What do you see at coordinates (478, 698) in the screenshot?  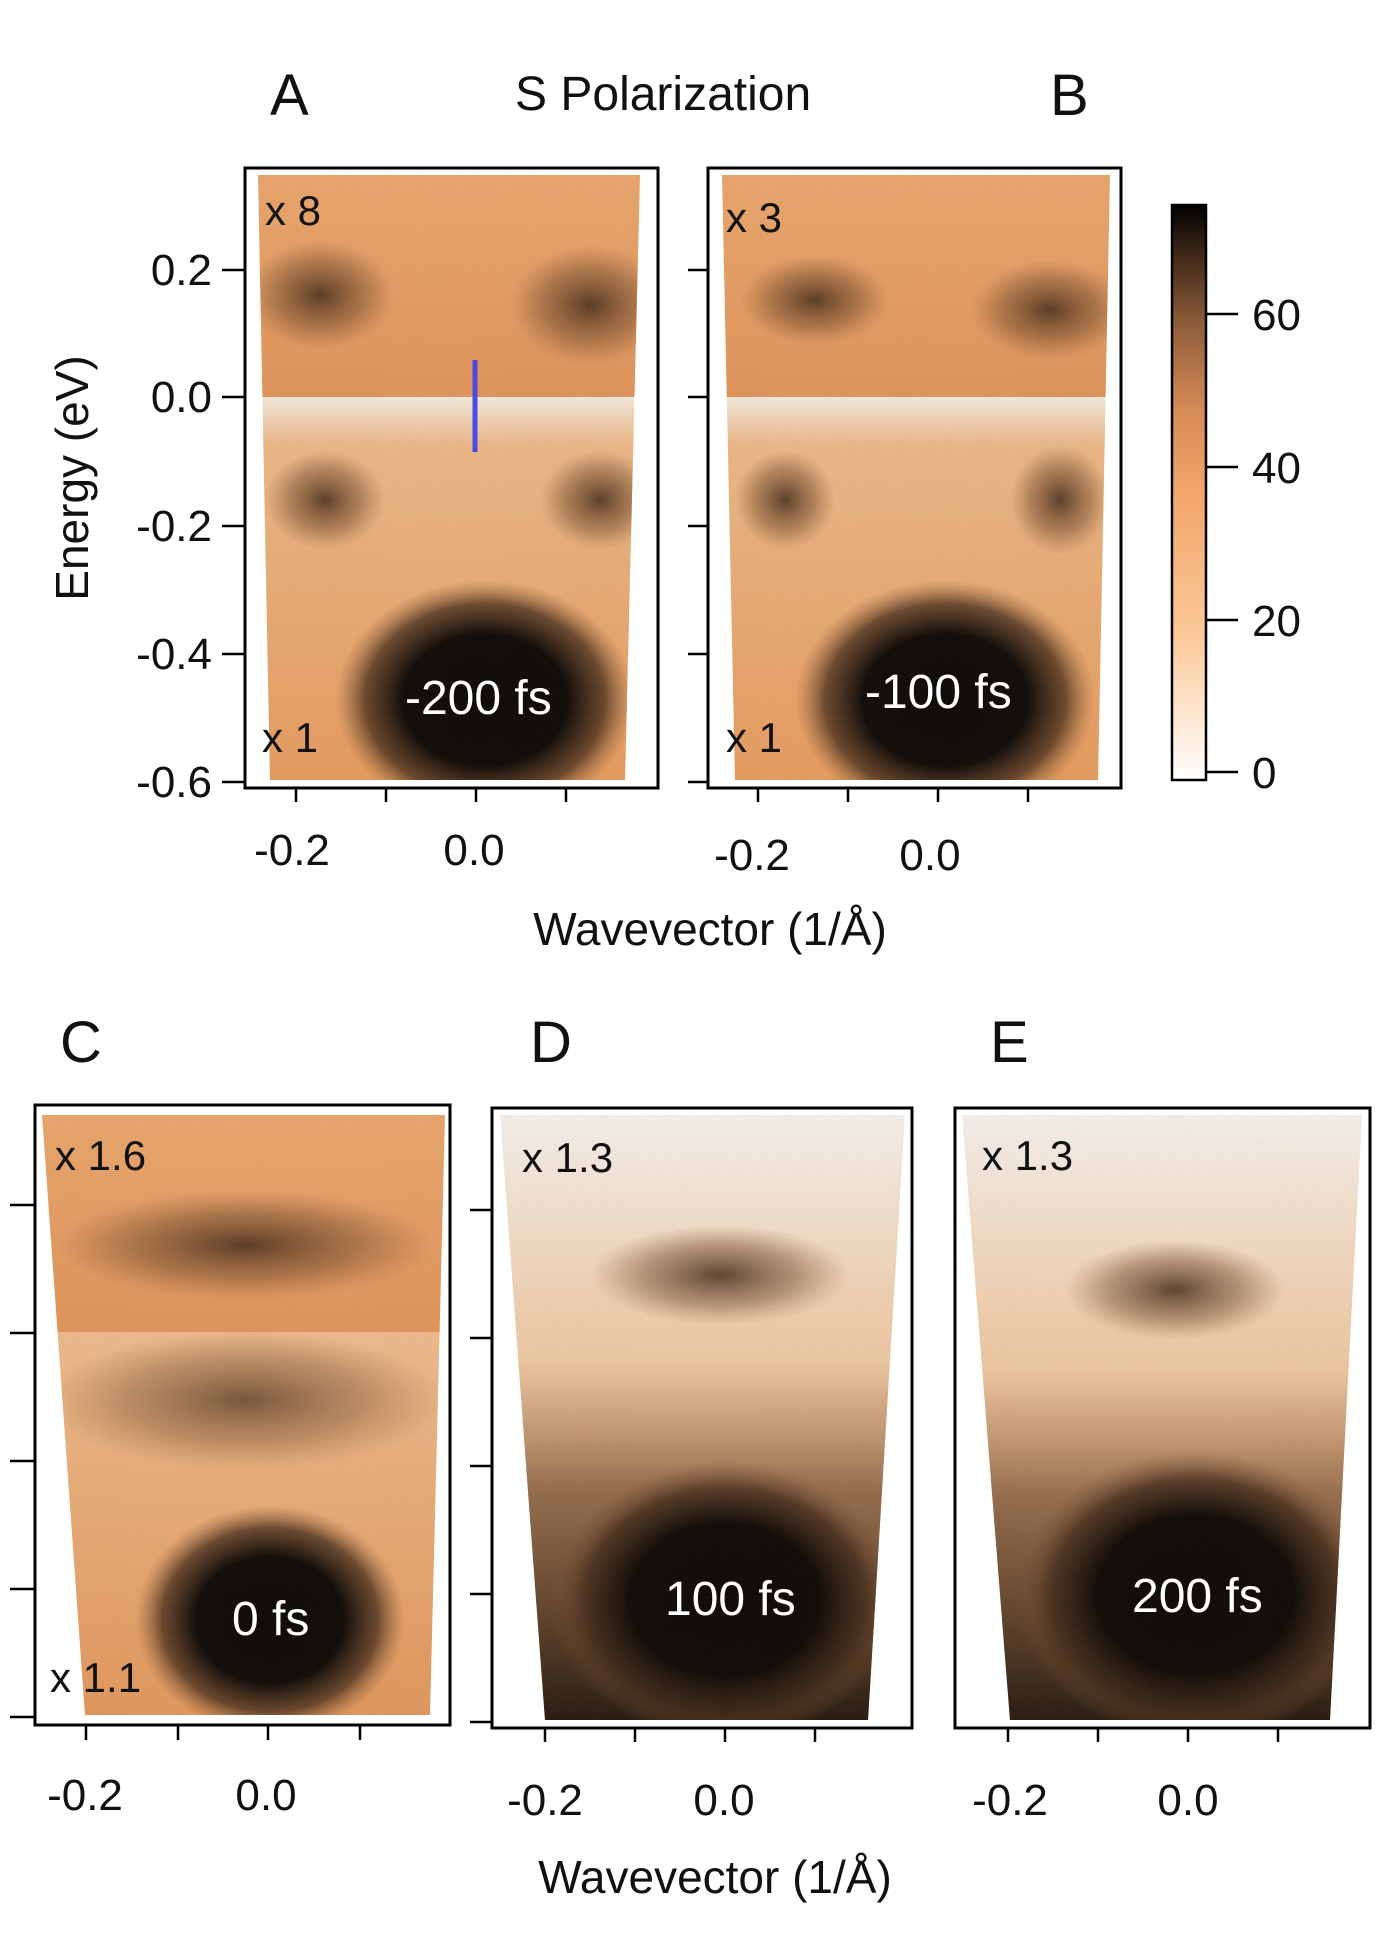 I see `delay-label-a: -200 fs` at bounding box center [478, 698].